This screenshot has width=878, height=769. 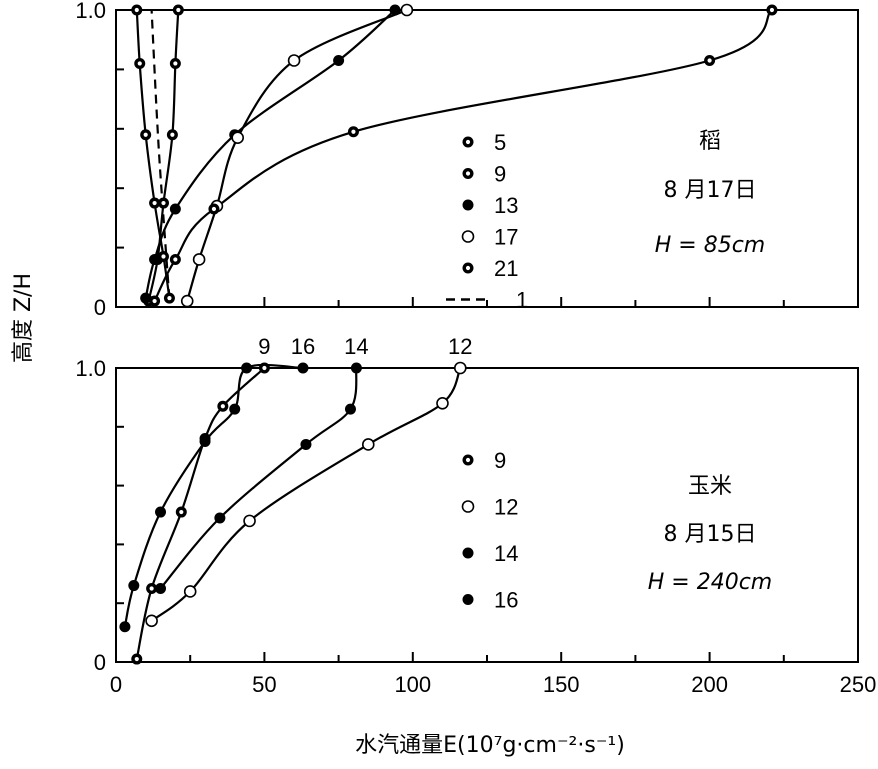 What do you see at coordinates (500, 460) in the screenshot?
I see `bottom-legend-label-9: 9` at bounding box center [500, 460].